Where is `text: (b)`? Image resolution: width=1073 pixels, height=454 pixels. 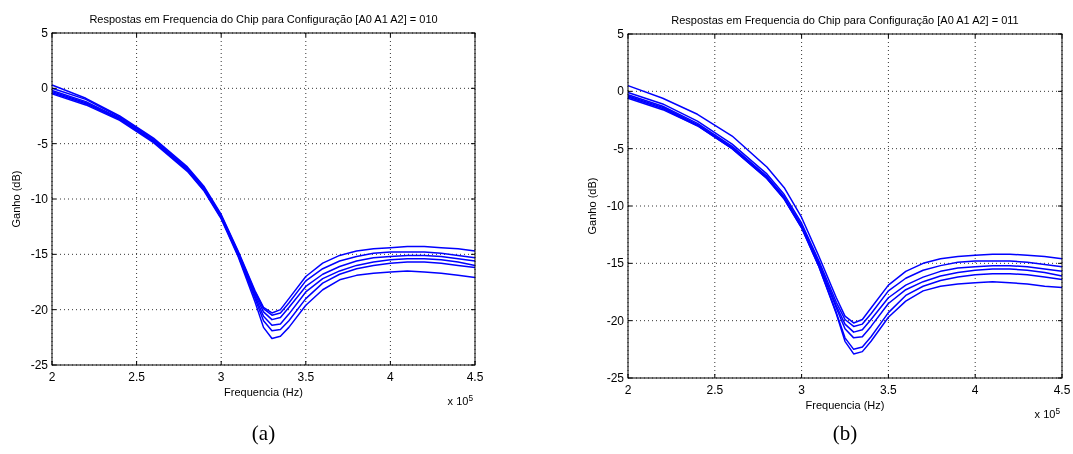
text: (b) is located at coordinates (845, 433).